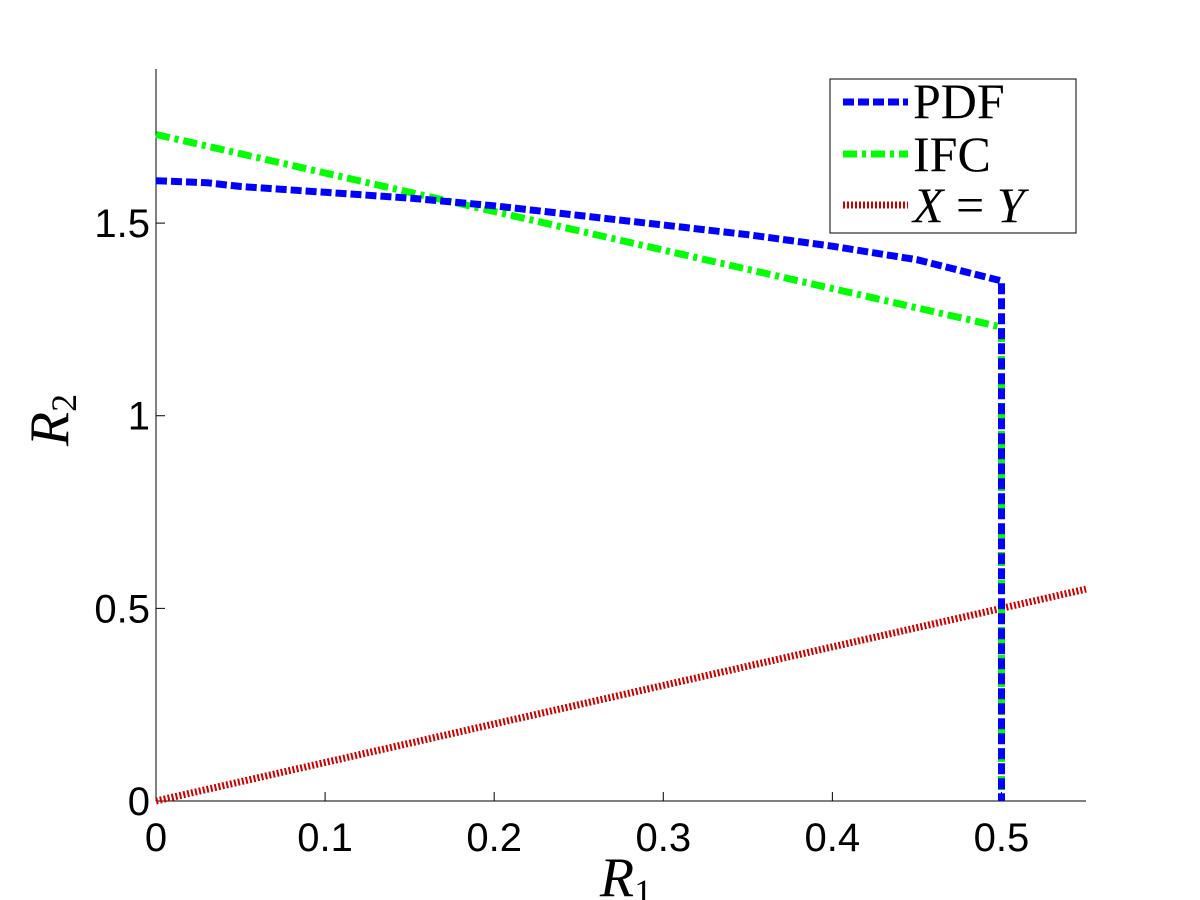 Image resolution: width=1200 pixels, height=900 pixels. I want to click on y-tick-label: 1, so click(139, 417).